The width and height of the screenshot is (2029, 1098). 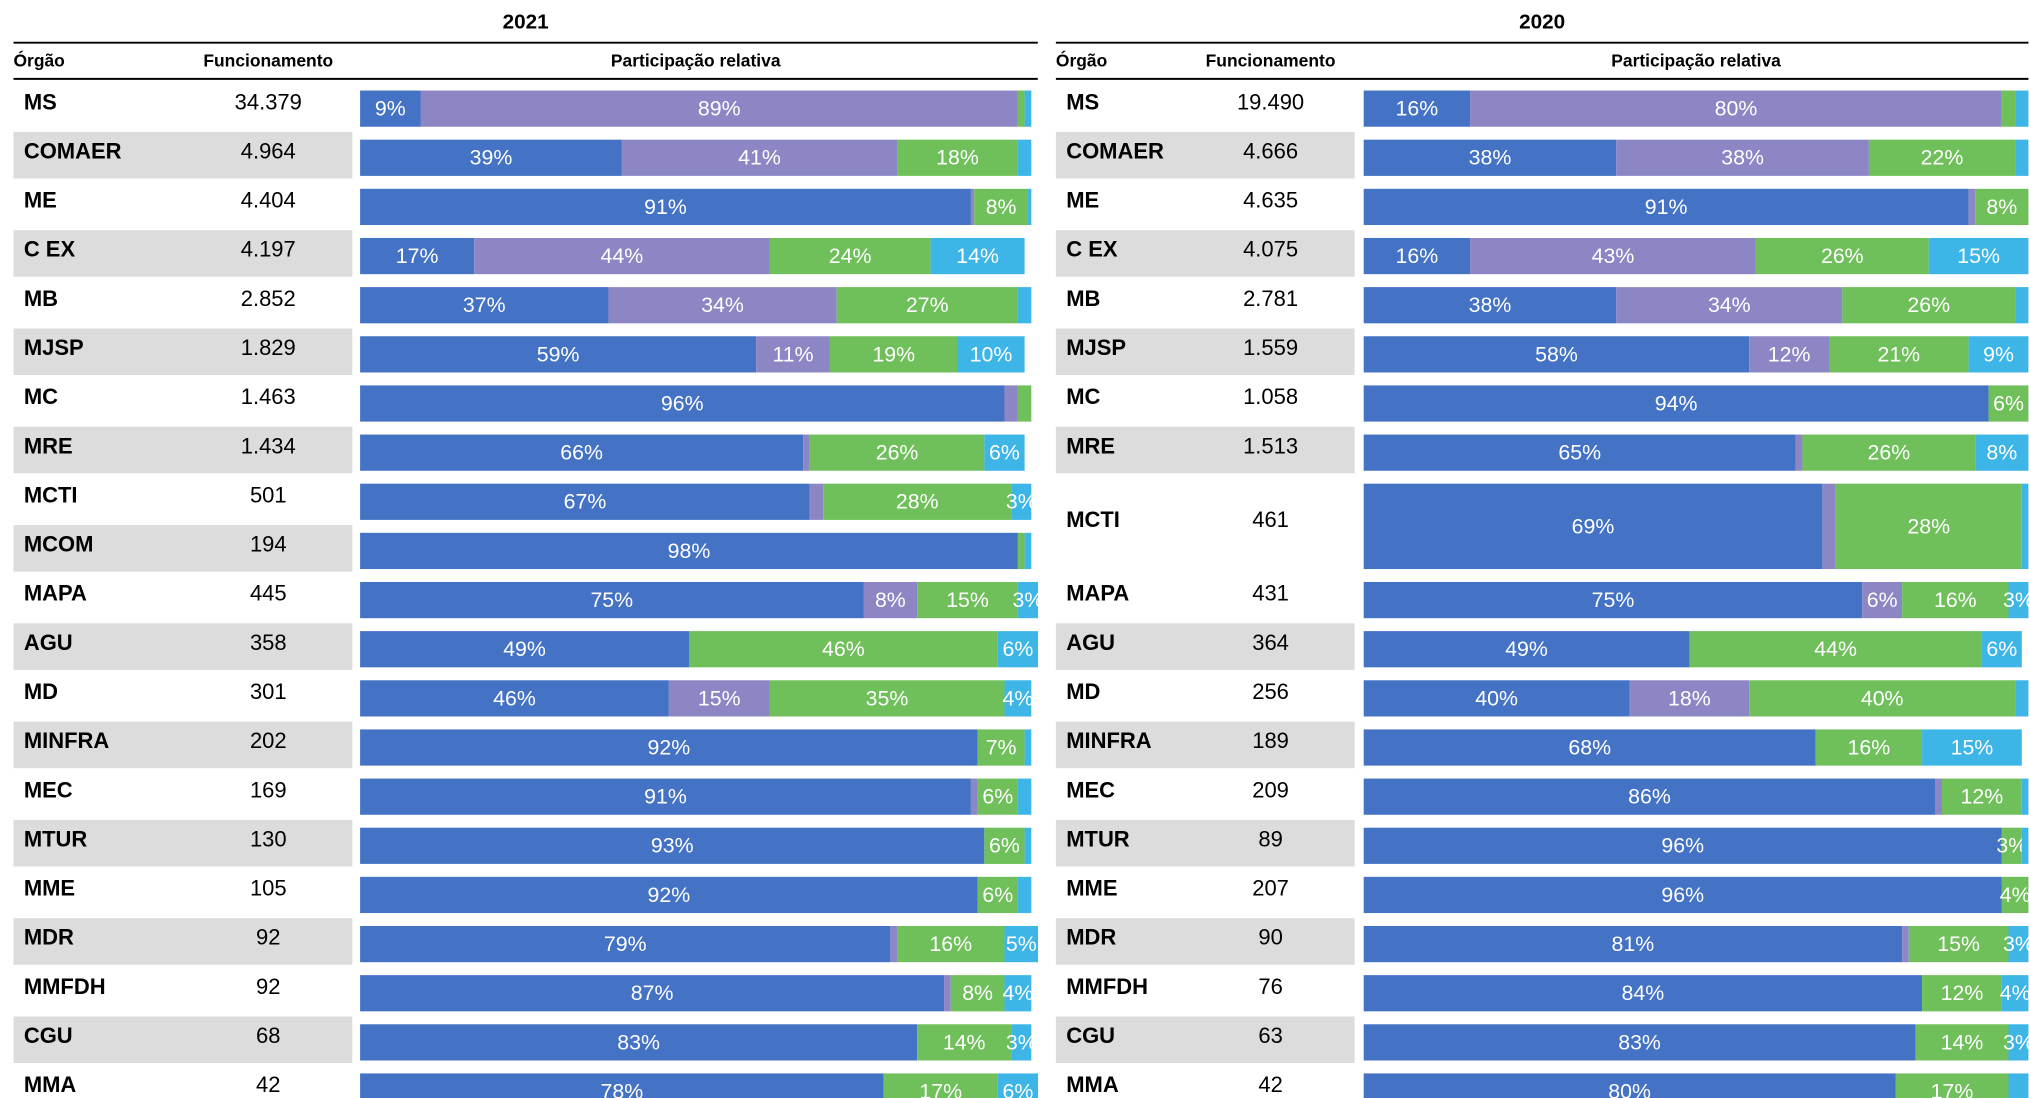 What do you see at coordinates (1270, 1084) in the screenshot?
I see `funcionamento: 42` at bounding box center [1270, 1084].